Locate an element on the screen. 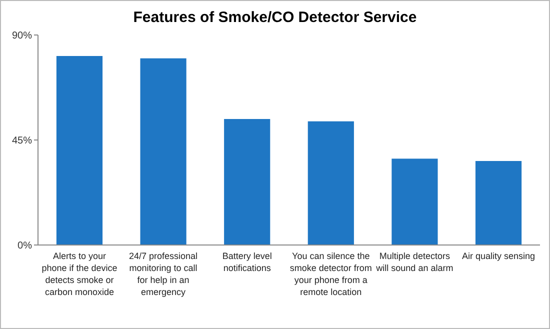 The width and height of the screenshot is (550, 329). x-tick-label: 24/7 professional monitoring to call for help in an emergency is located at coordinates (163, 274).